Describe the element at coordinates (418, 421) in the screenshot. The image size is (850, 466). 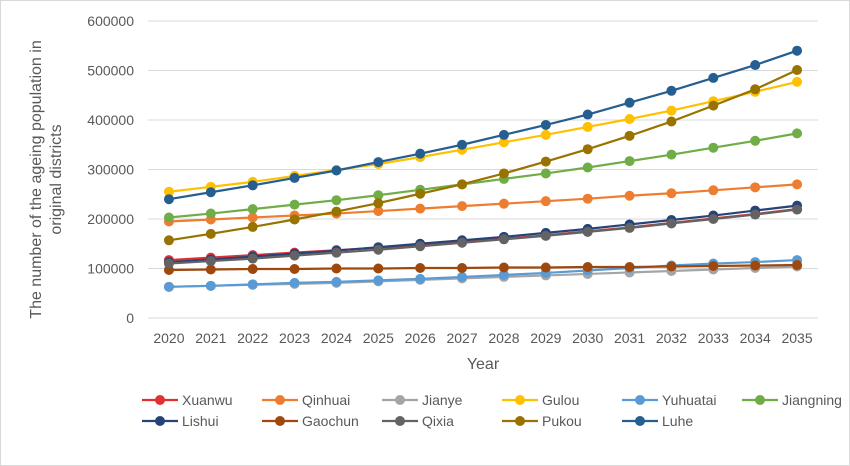
I see `legend-item-qixia: Qixia` at that location.